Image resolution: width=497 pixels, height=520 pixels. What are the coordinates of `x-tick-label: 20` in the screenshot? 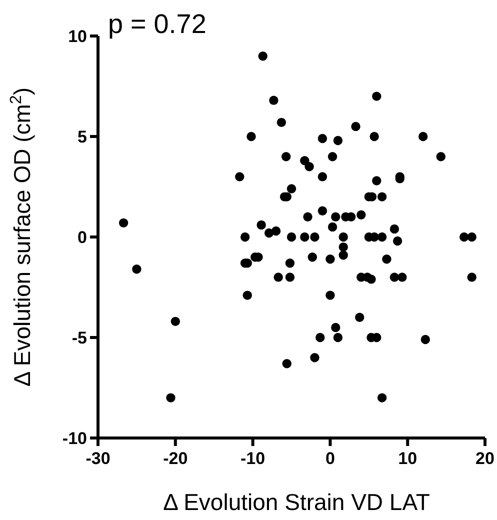 It's located at (485, 458).